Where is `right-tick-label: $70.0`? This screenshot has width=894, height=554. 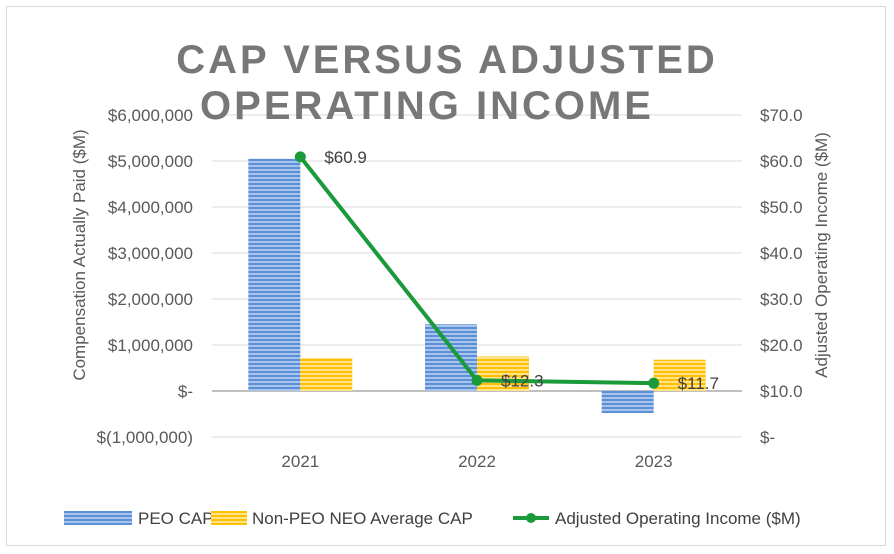 right-tick-label: $70.0 is located at coordinates (781, 115).